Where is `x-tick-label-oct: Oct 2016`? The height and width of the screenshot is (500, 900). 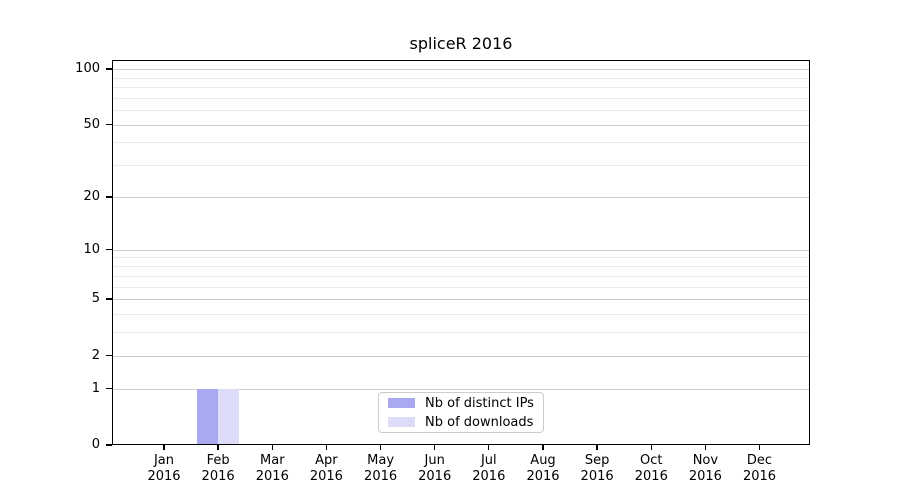
x-tick-label-oct: Oct 2016 is located at coordinates (651, 468).